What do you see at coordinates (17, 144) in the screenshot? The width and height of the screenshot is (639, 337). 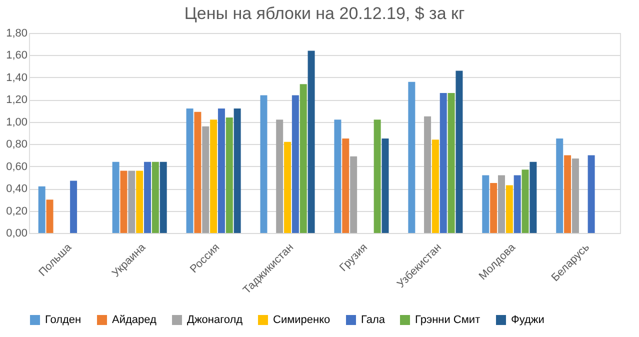 I see `y-tick-label: 0,80` at bounding box center [17, 144].